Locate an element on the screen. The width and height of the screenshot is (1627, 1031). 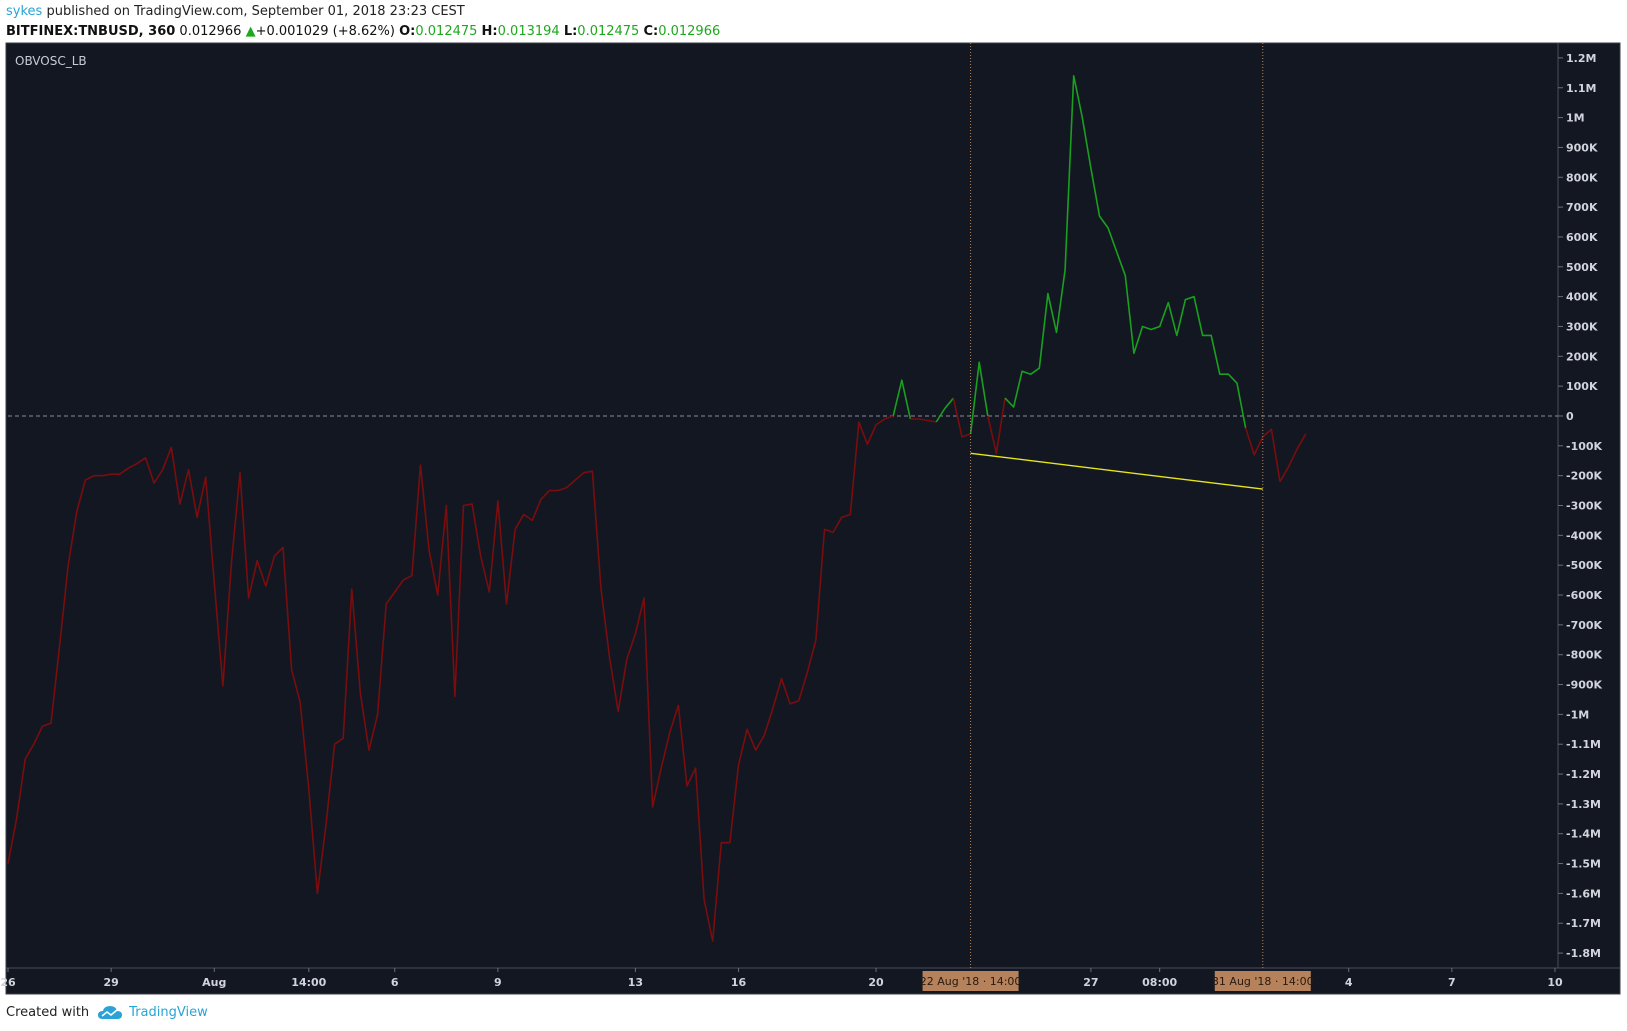
tradingview-cloud-icon is located at coordinates (110, 1012).